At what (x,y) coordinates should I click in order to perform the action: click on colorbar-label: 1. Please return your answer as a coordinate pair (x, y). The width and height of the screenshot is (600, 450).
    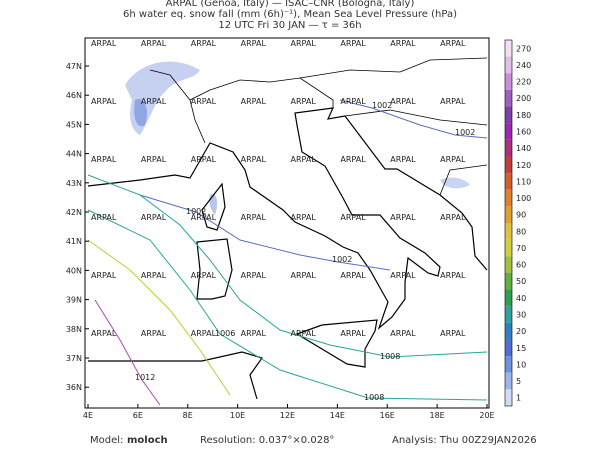
    Looking at the image, I should click on (518, 398).